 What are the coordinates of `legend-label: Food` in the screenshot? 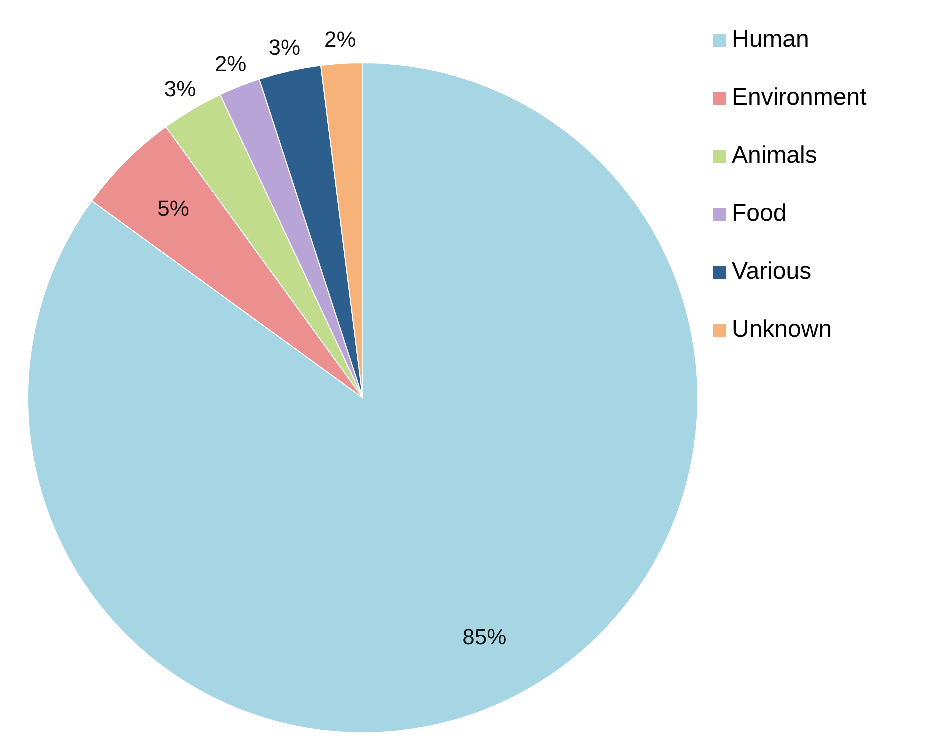 It's located at (759, 214).